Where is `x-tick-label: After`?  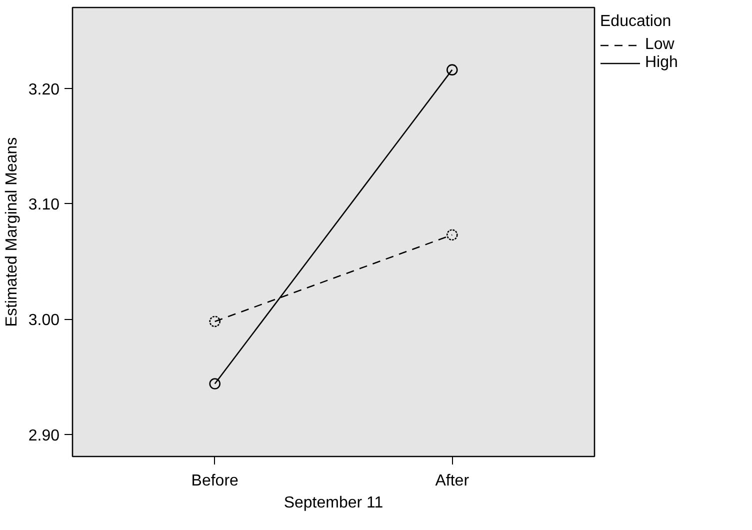 x-tick-label: After is located at coordinates (452, 481).